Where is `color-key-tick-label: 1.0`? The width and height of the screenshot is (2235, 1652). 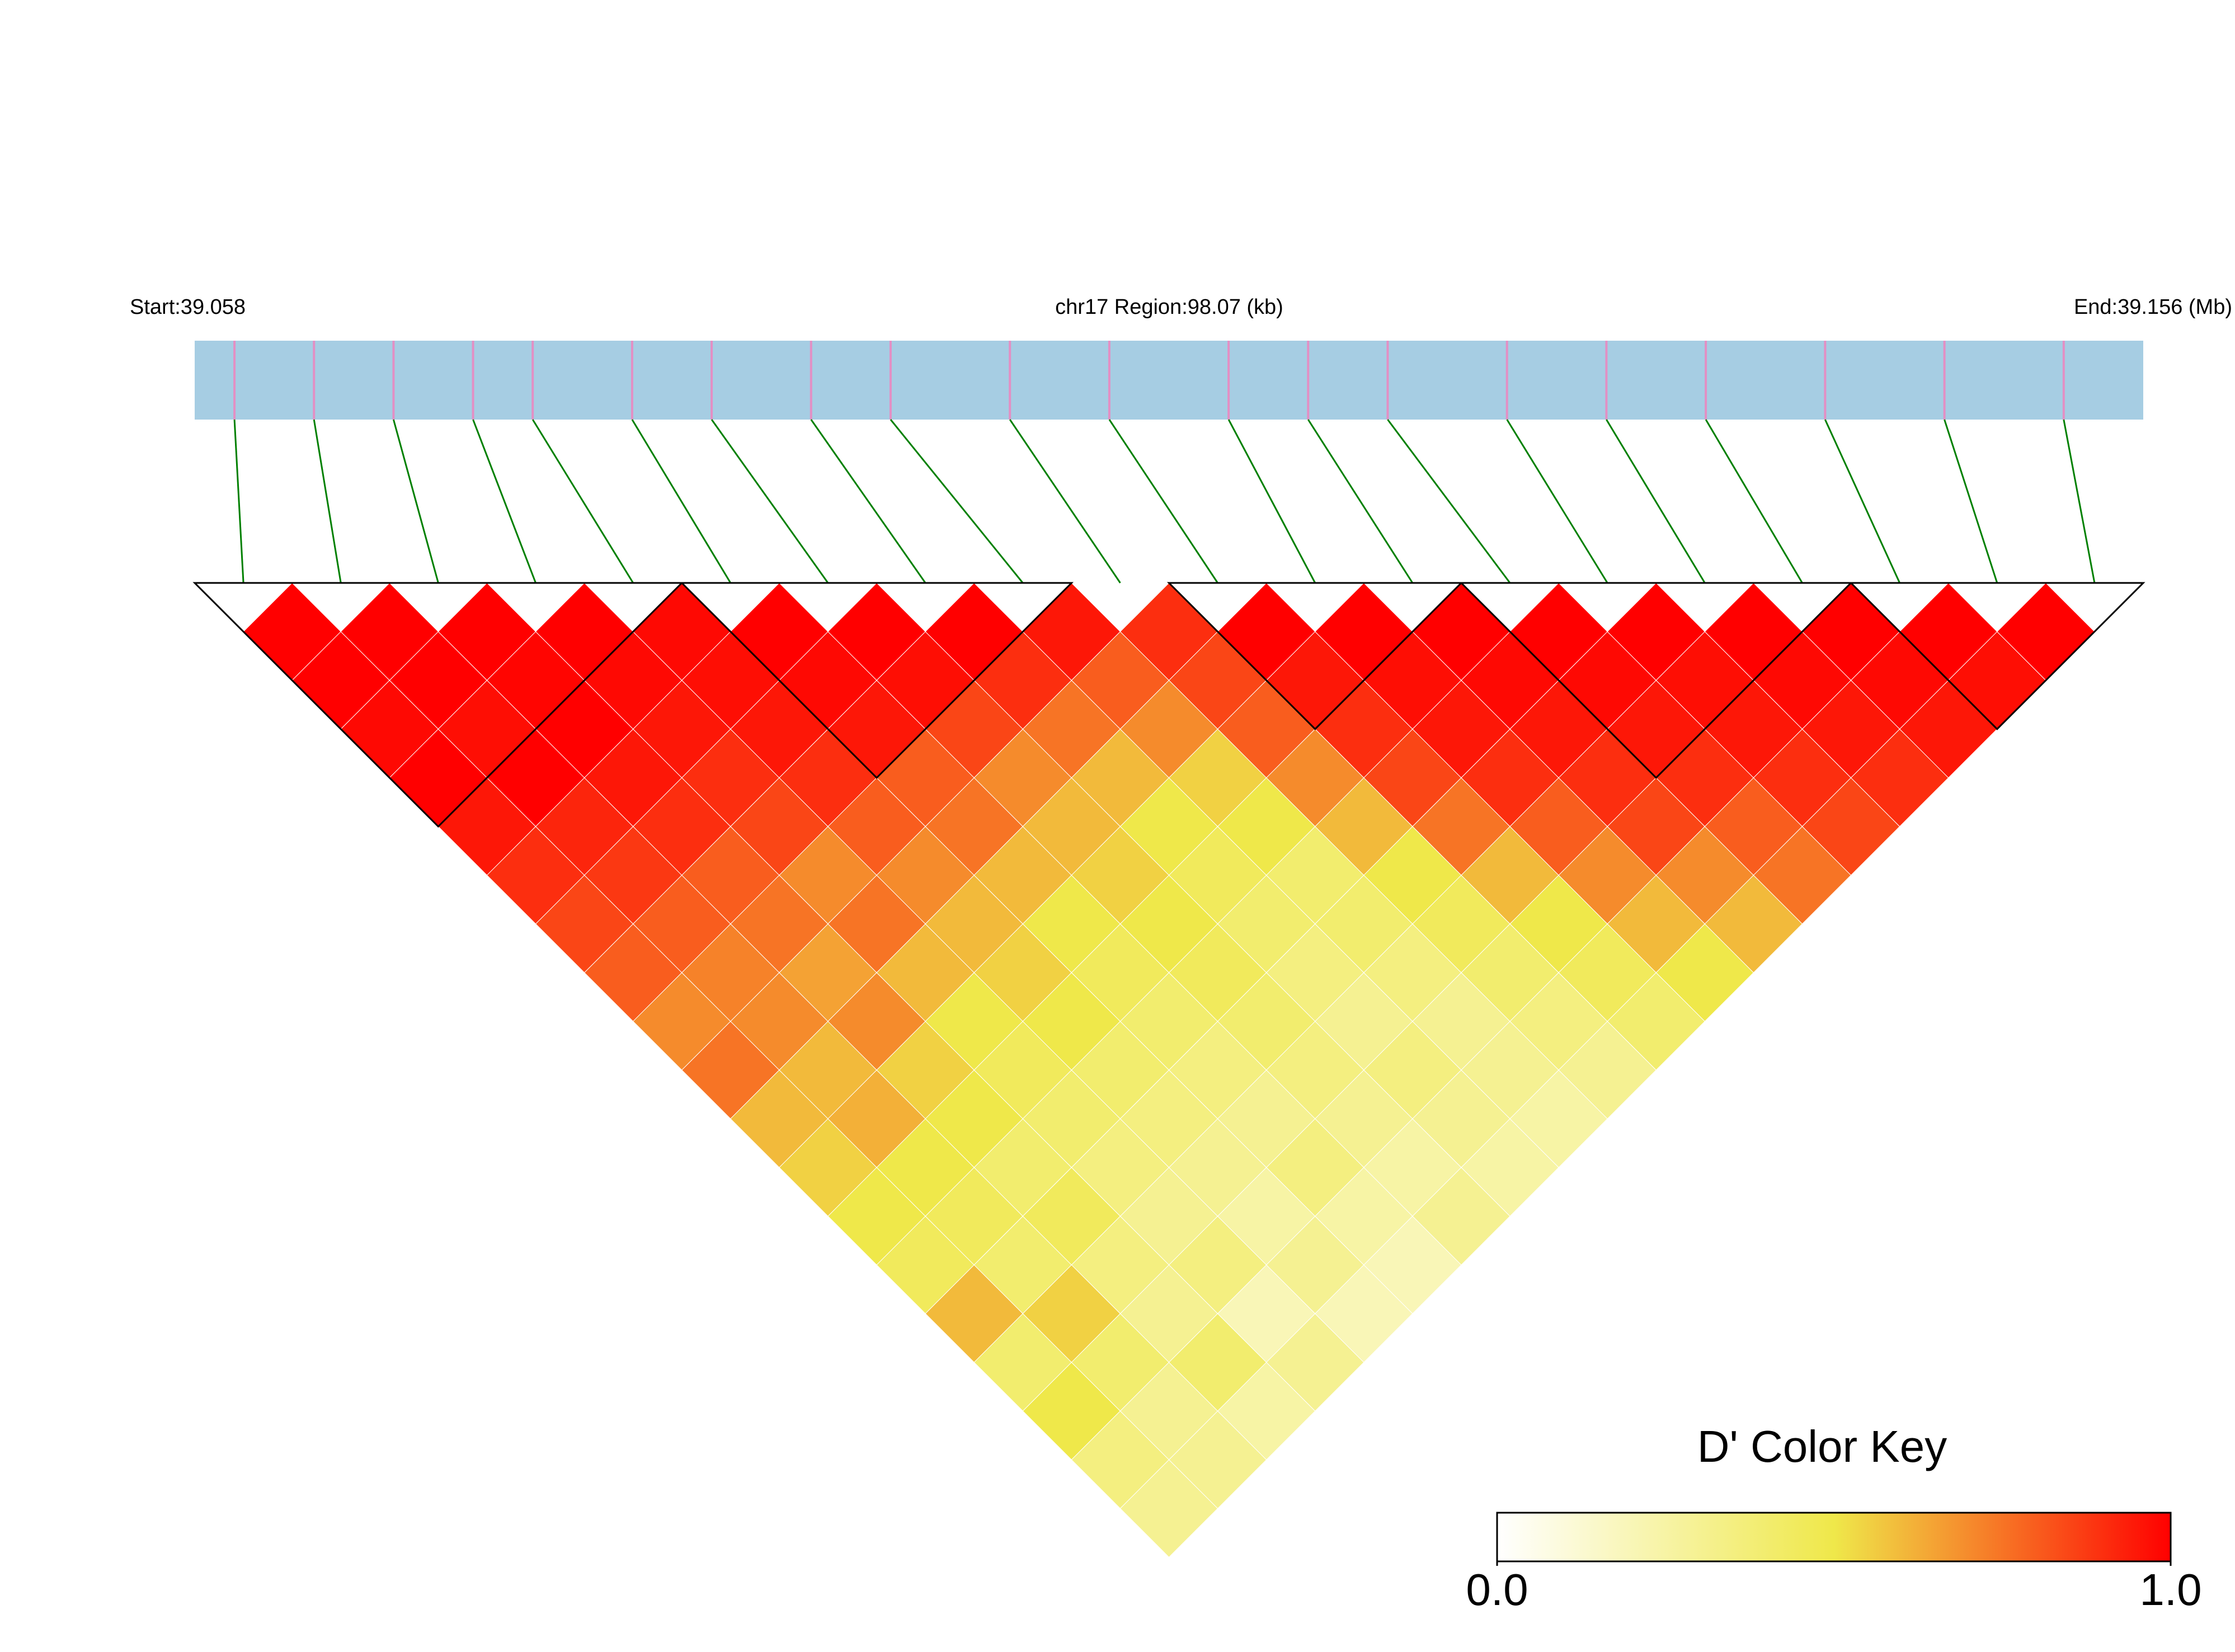 color-key-tick-label: 1.0 is located at coordinates (2170, 1590).